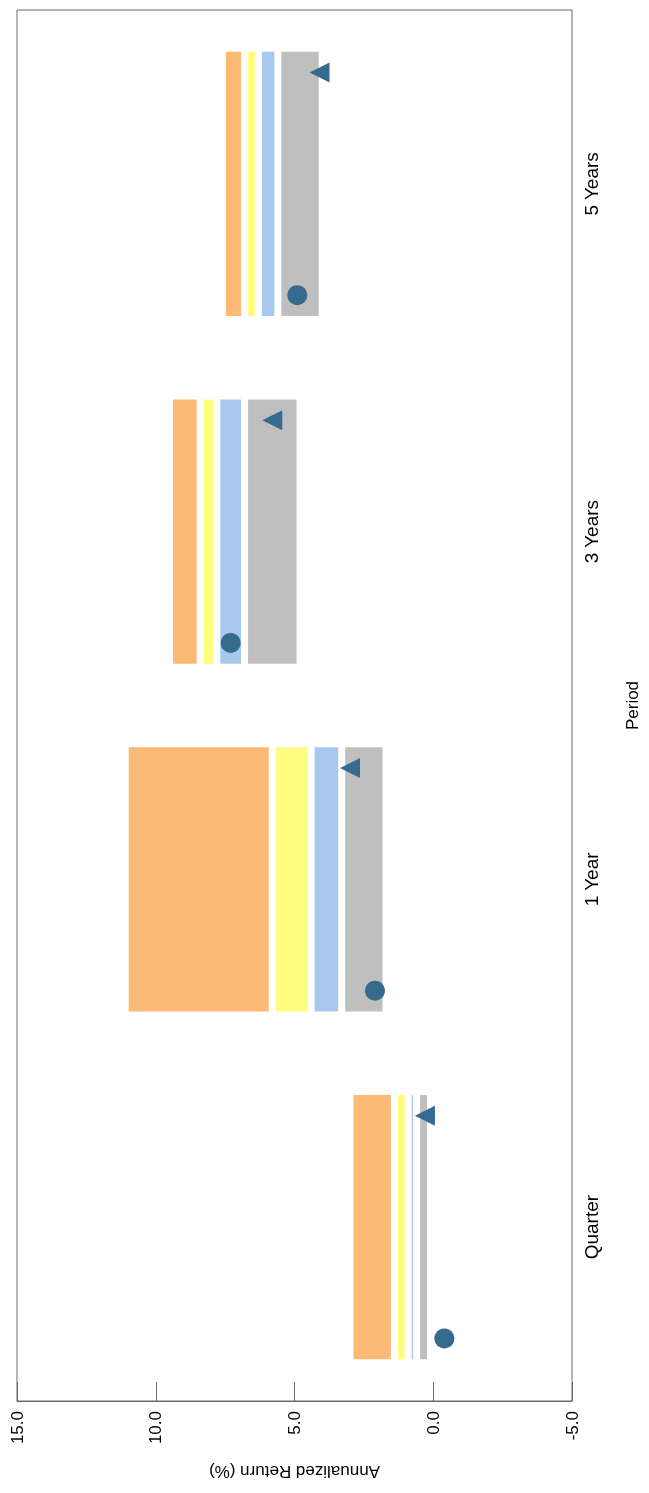  What do you see at coordinates (156, 1428) in the screenshot?
I see `x-tick-label: 10.0` at bounding box center [156, 1428].